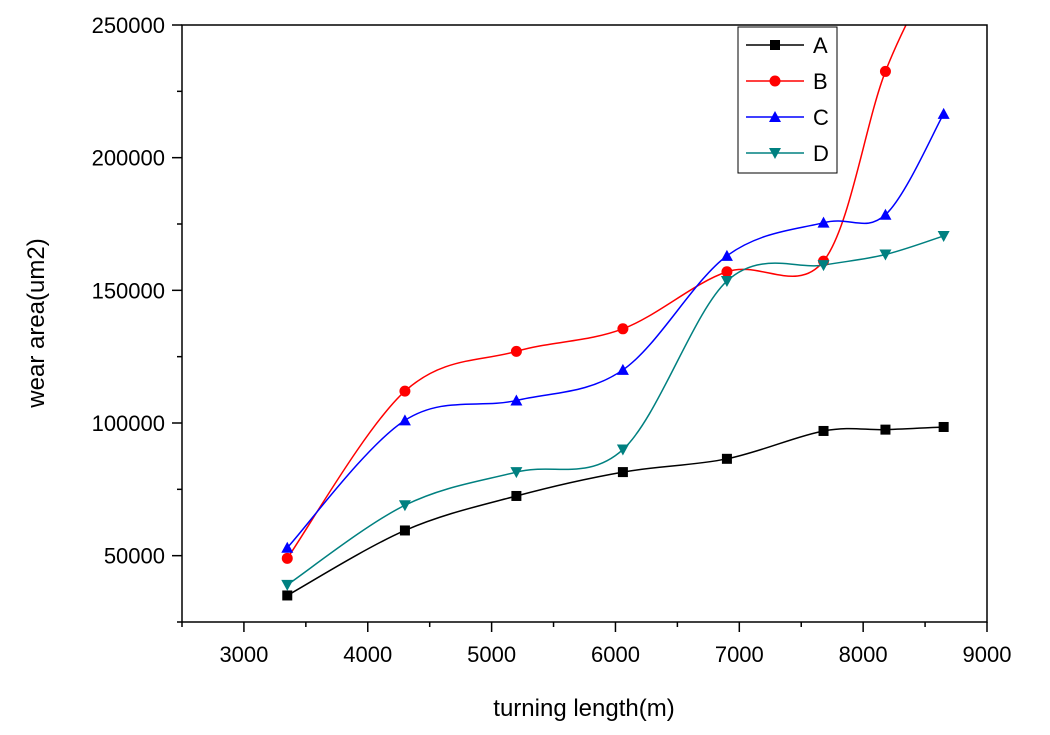 This screenshot has width=1050, height=735. Describe the element at coordinates (739, 654) in the screenshot. I see `x-tick-label: 7000` at that location.